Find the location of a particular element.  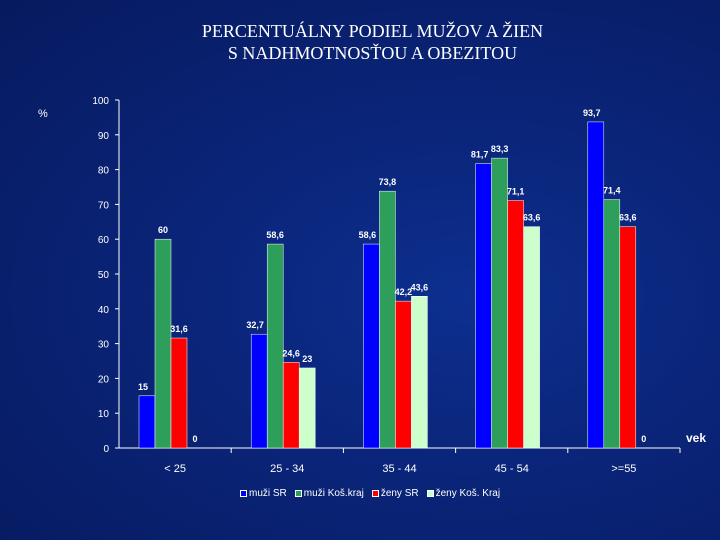

y-tick-label: 70 is located at coordinates (104, 205).